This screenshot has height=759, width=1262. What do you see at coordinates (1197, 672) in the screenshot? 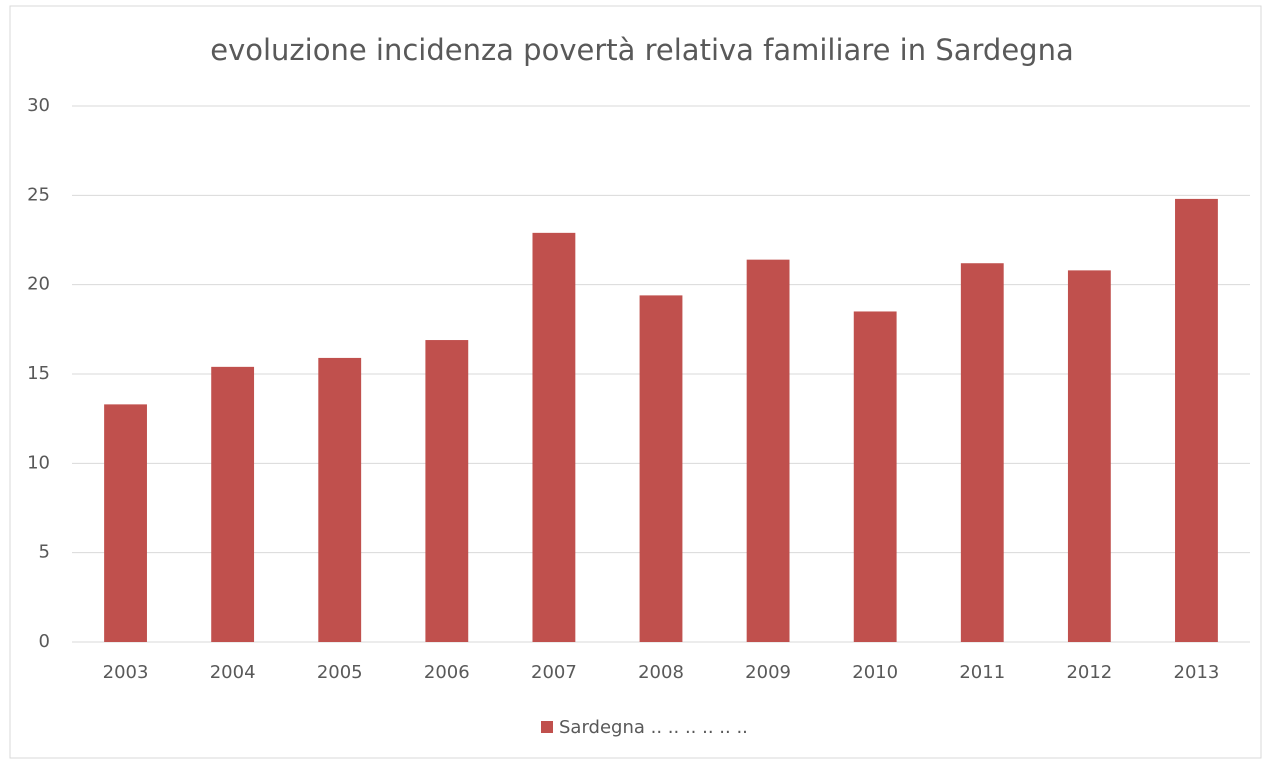
I see `x-tick-label: 2013` at bounding box center [1197, 672].